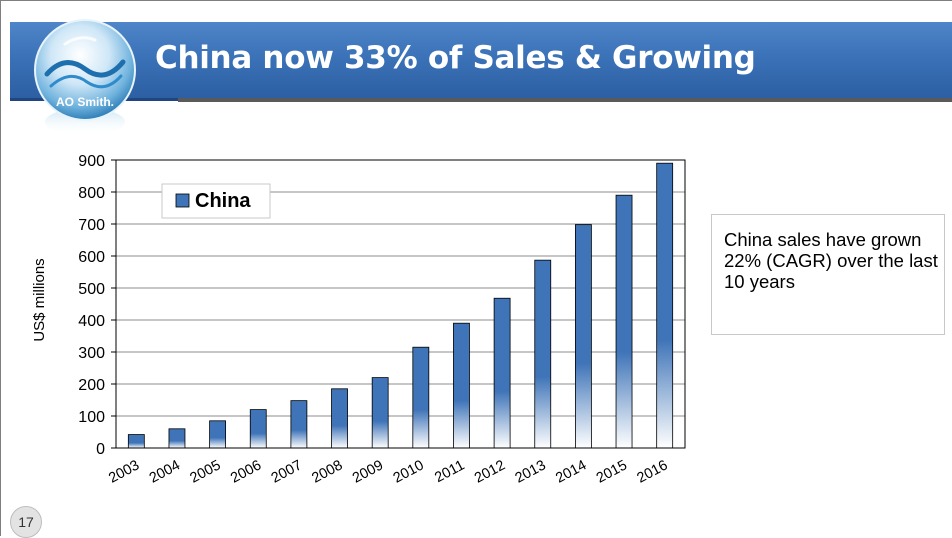  What do you see at coordinates (246, 471) in the screenshot?
I see `x-tick-label: 2006` at bounding box center [246, 471].